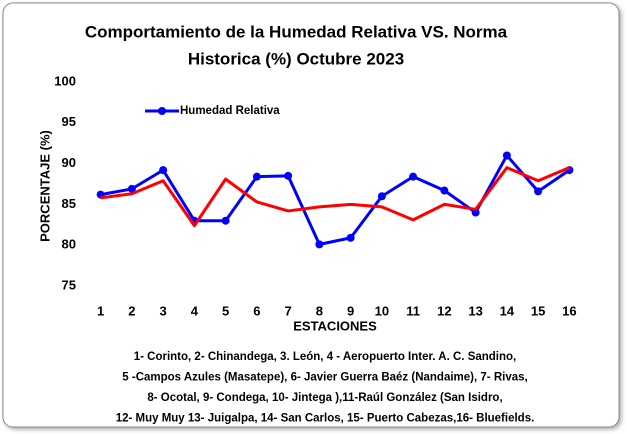 This screenshot has width=627, height=434. What do you see at coordinates (335, 325) in the screenshot?
I see `x-axis-label: ESTACIONES` at bounding box center [335, 325].